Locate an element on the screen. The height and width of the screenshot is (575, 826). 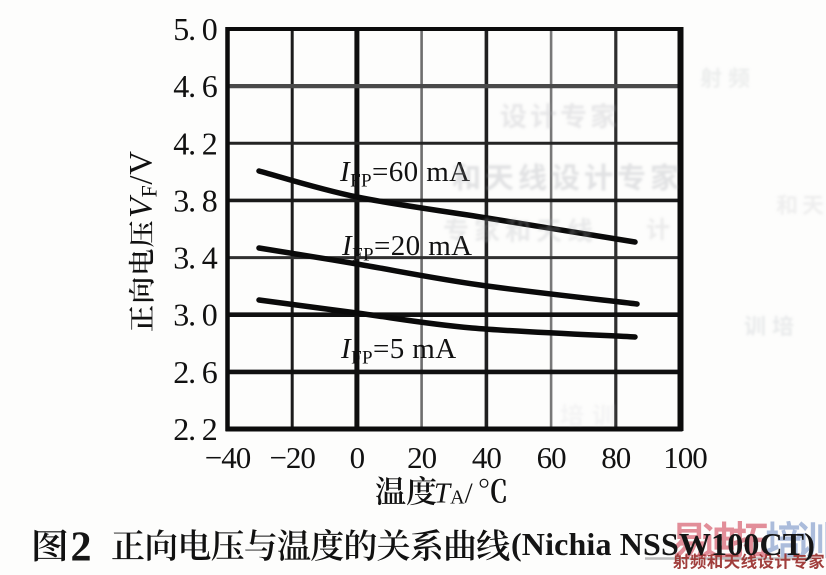
svg-text: 3. 8 is located at coordinates (194, 200).